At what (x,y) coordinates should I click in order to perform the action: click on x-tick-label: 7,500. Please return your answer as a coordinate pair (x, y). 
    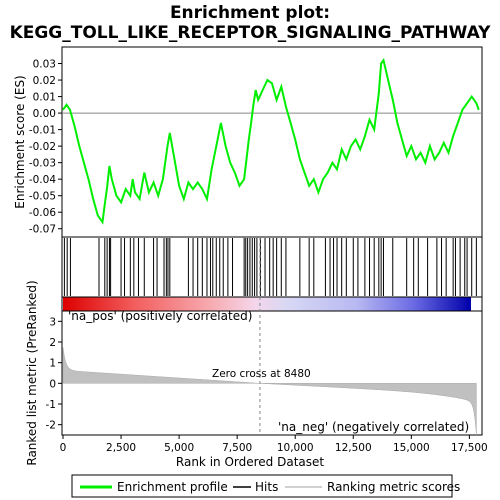
    Looking at the image, I should click on (237, 448).